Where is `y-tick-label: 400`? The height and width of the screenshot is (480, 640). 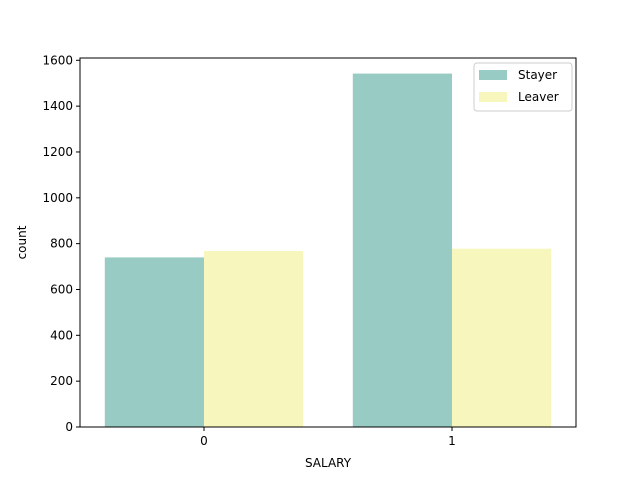
y-tick-label: 400 is located at coordinates (61, 335).